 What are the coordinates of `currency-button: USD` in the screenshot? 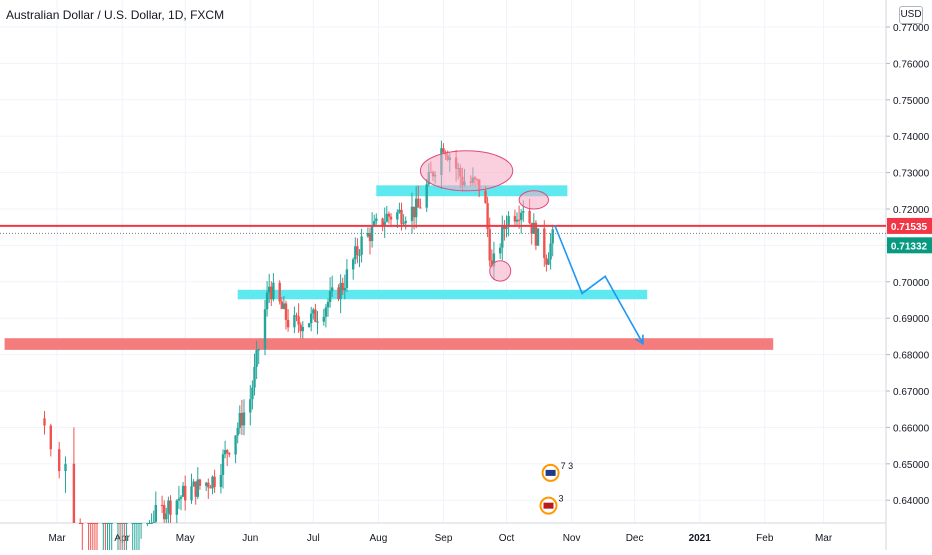 It's located at (911, 15).